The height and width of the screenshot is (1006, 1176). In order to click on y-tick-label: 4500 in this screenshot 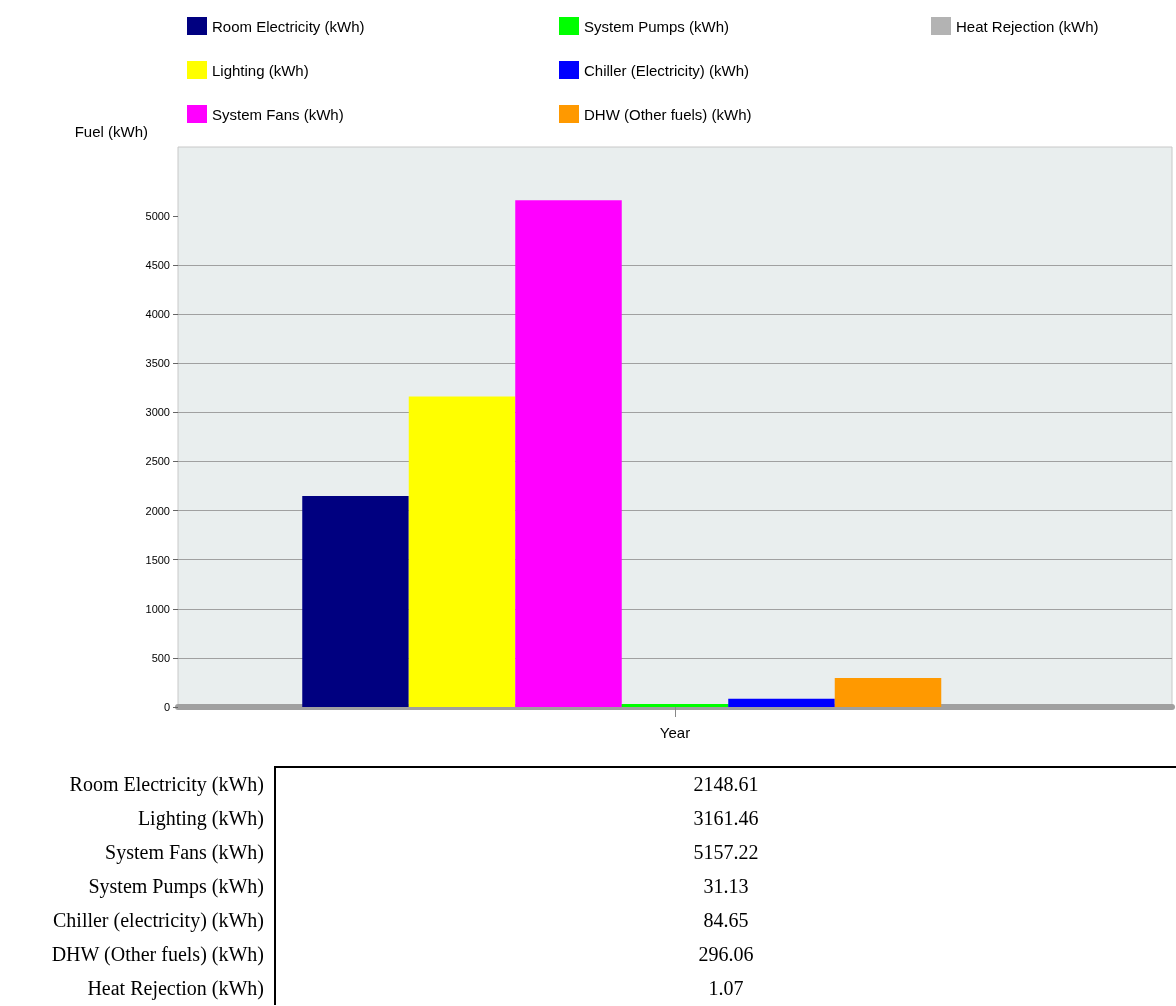, I will do `click(157, 264)`.